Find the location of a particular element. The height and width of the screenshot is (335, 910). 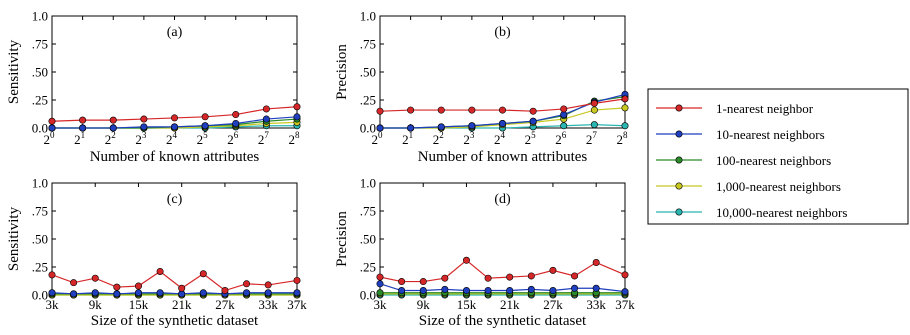

legend-label: 10-nearest neighbors is located at coordinates (770, 134).